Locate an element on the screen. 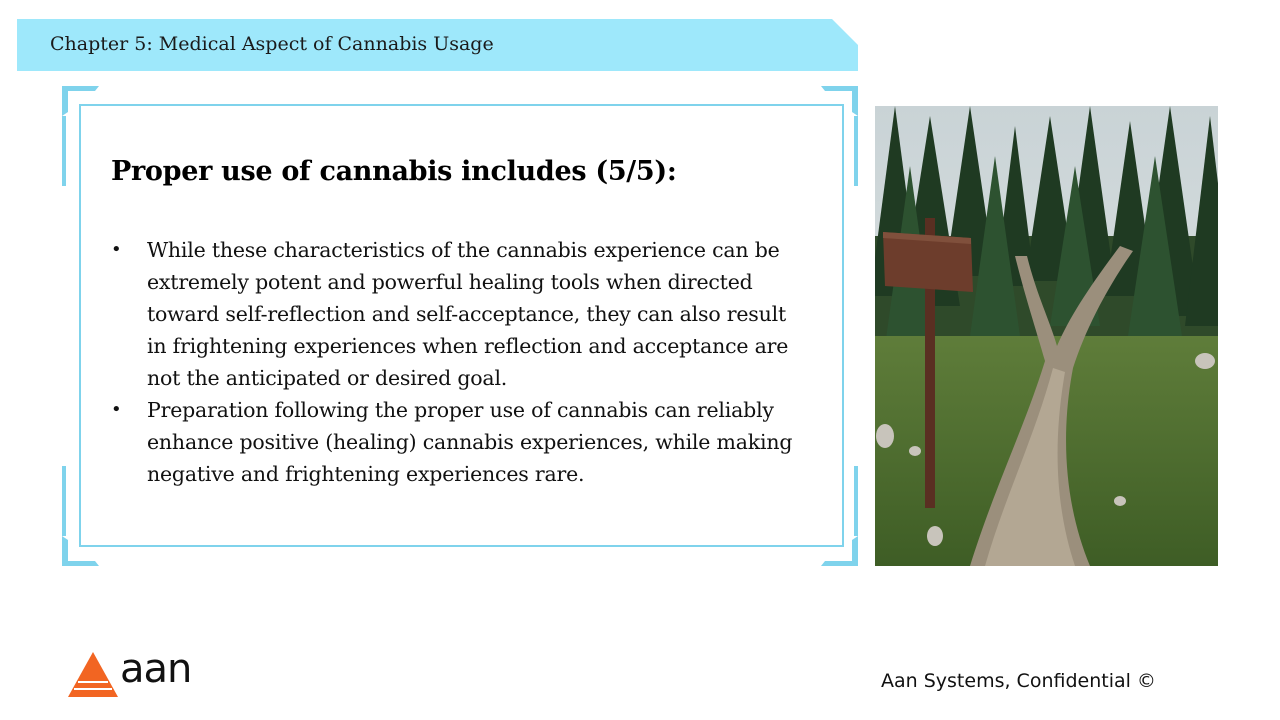  banner-shape is located at coordinates (437, 45).